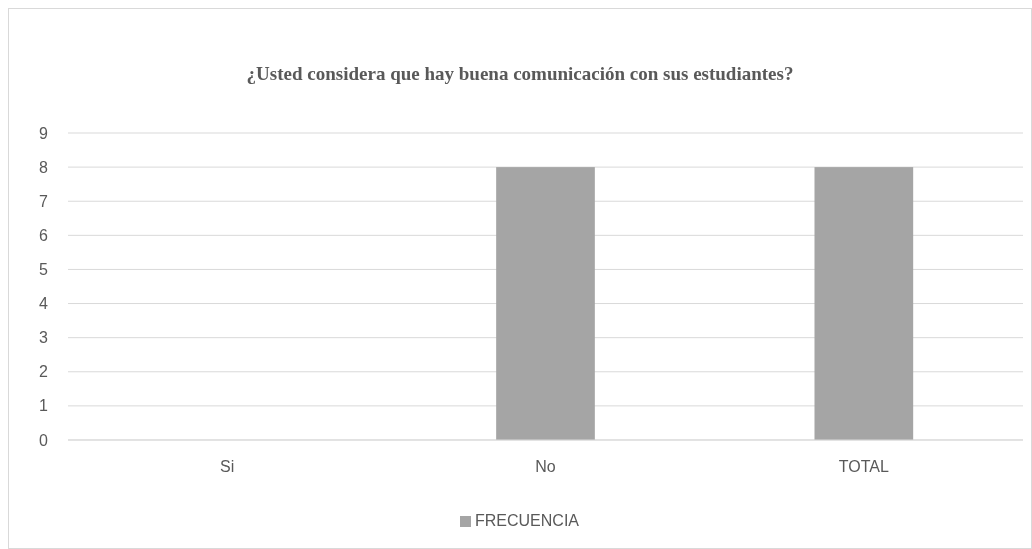 The image size is (1032, 549). What do you see at coordinates (44, 440) in the screenshot?
I see `y-tick-label: 0` at bounding box center [44, 440].